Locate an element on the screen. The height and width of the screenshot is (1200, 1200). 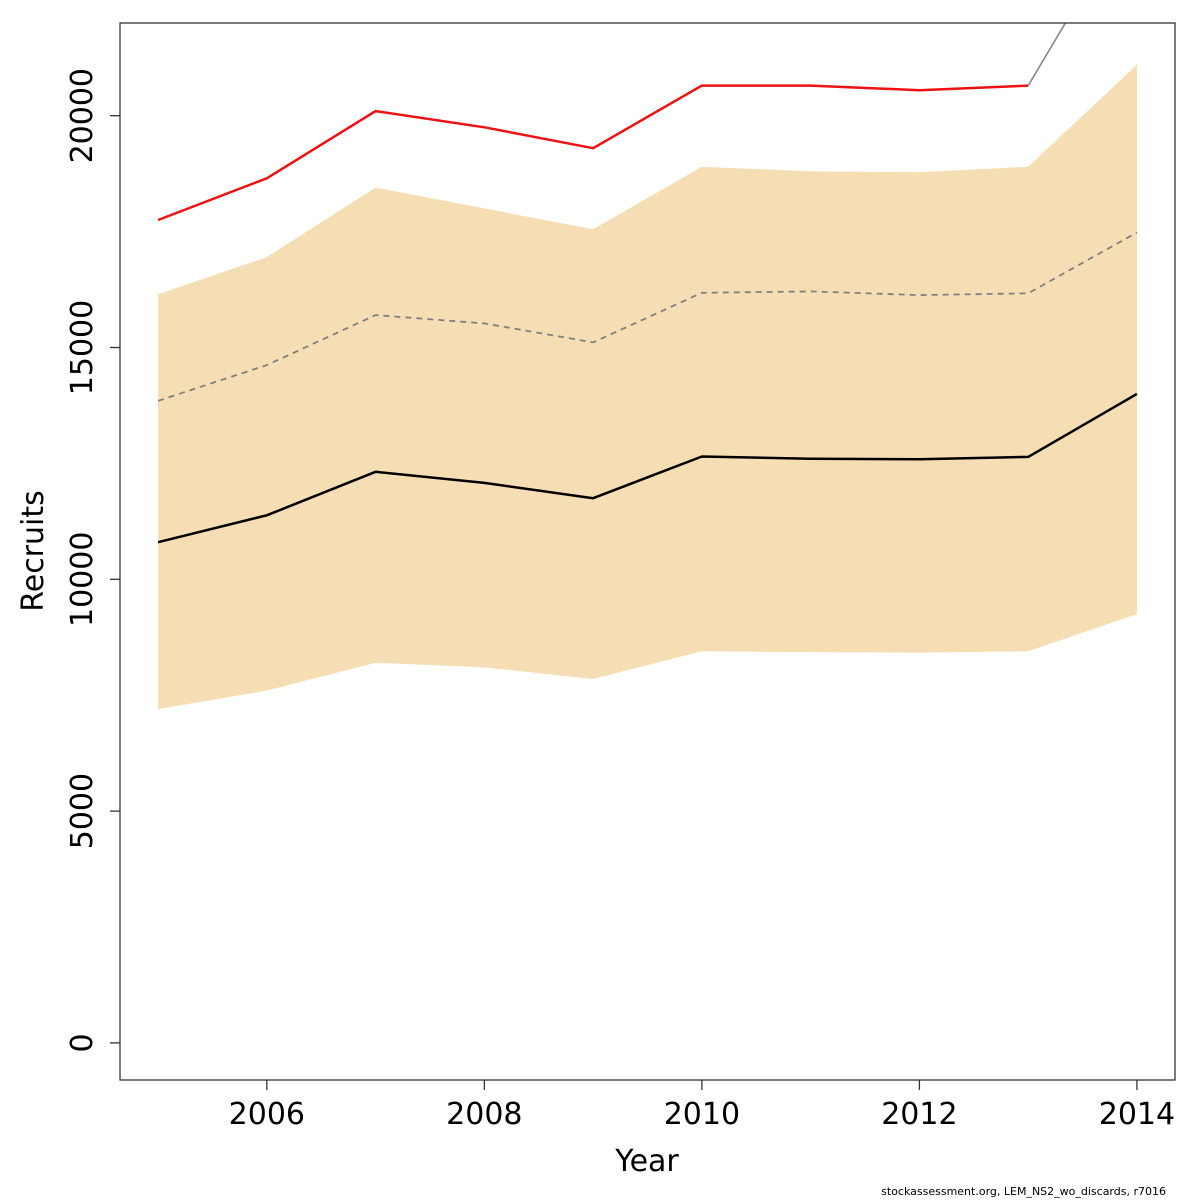
x-tick-label: 2008 is located at coordinates (484, 1114).